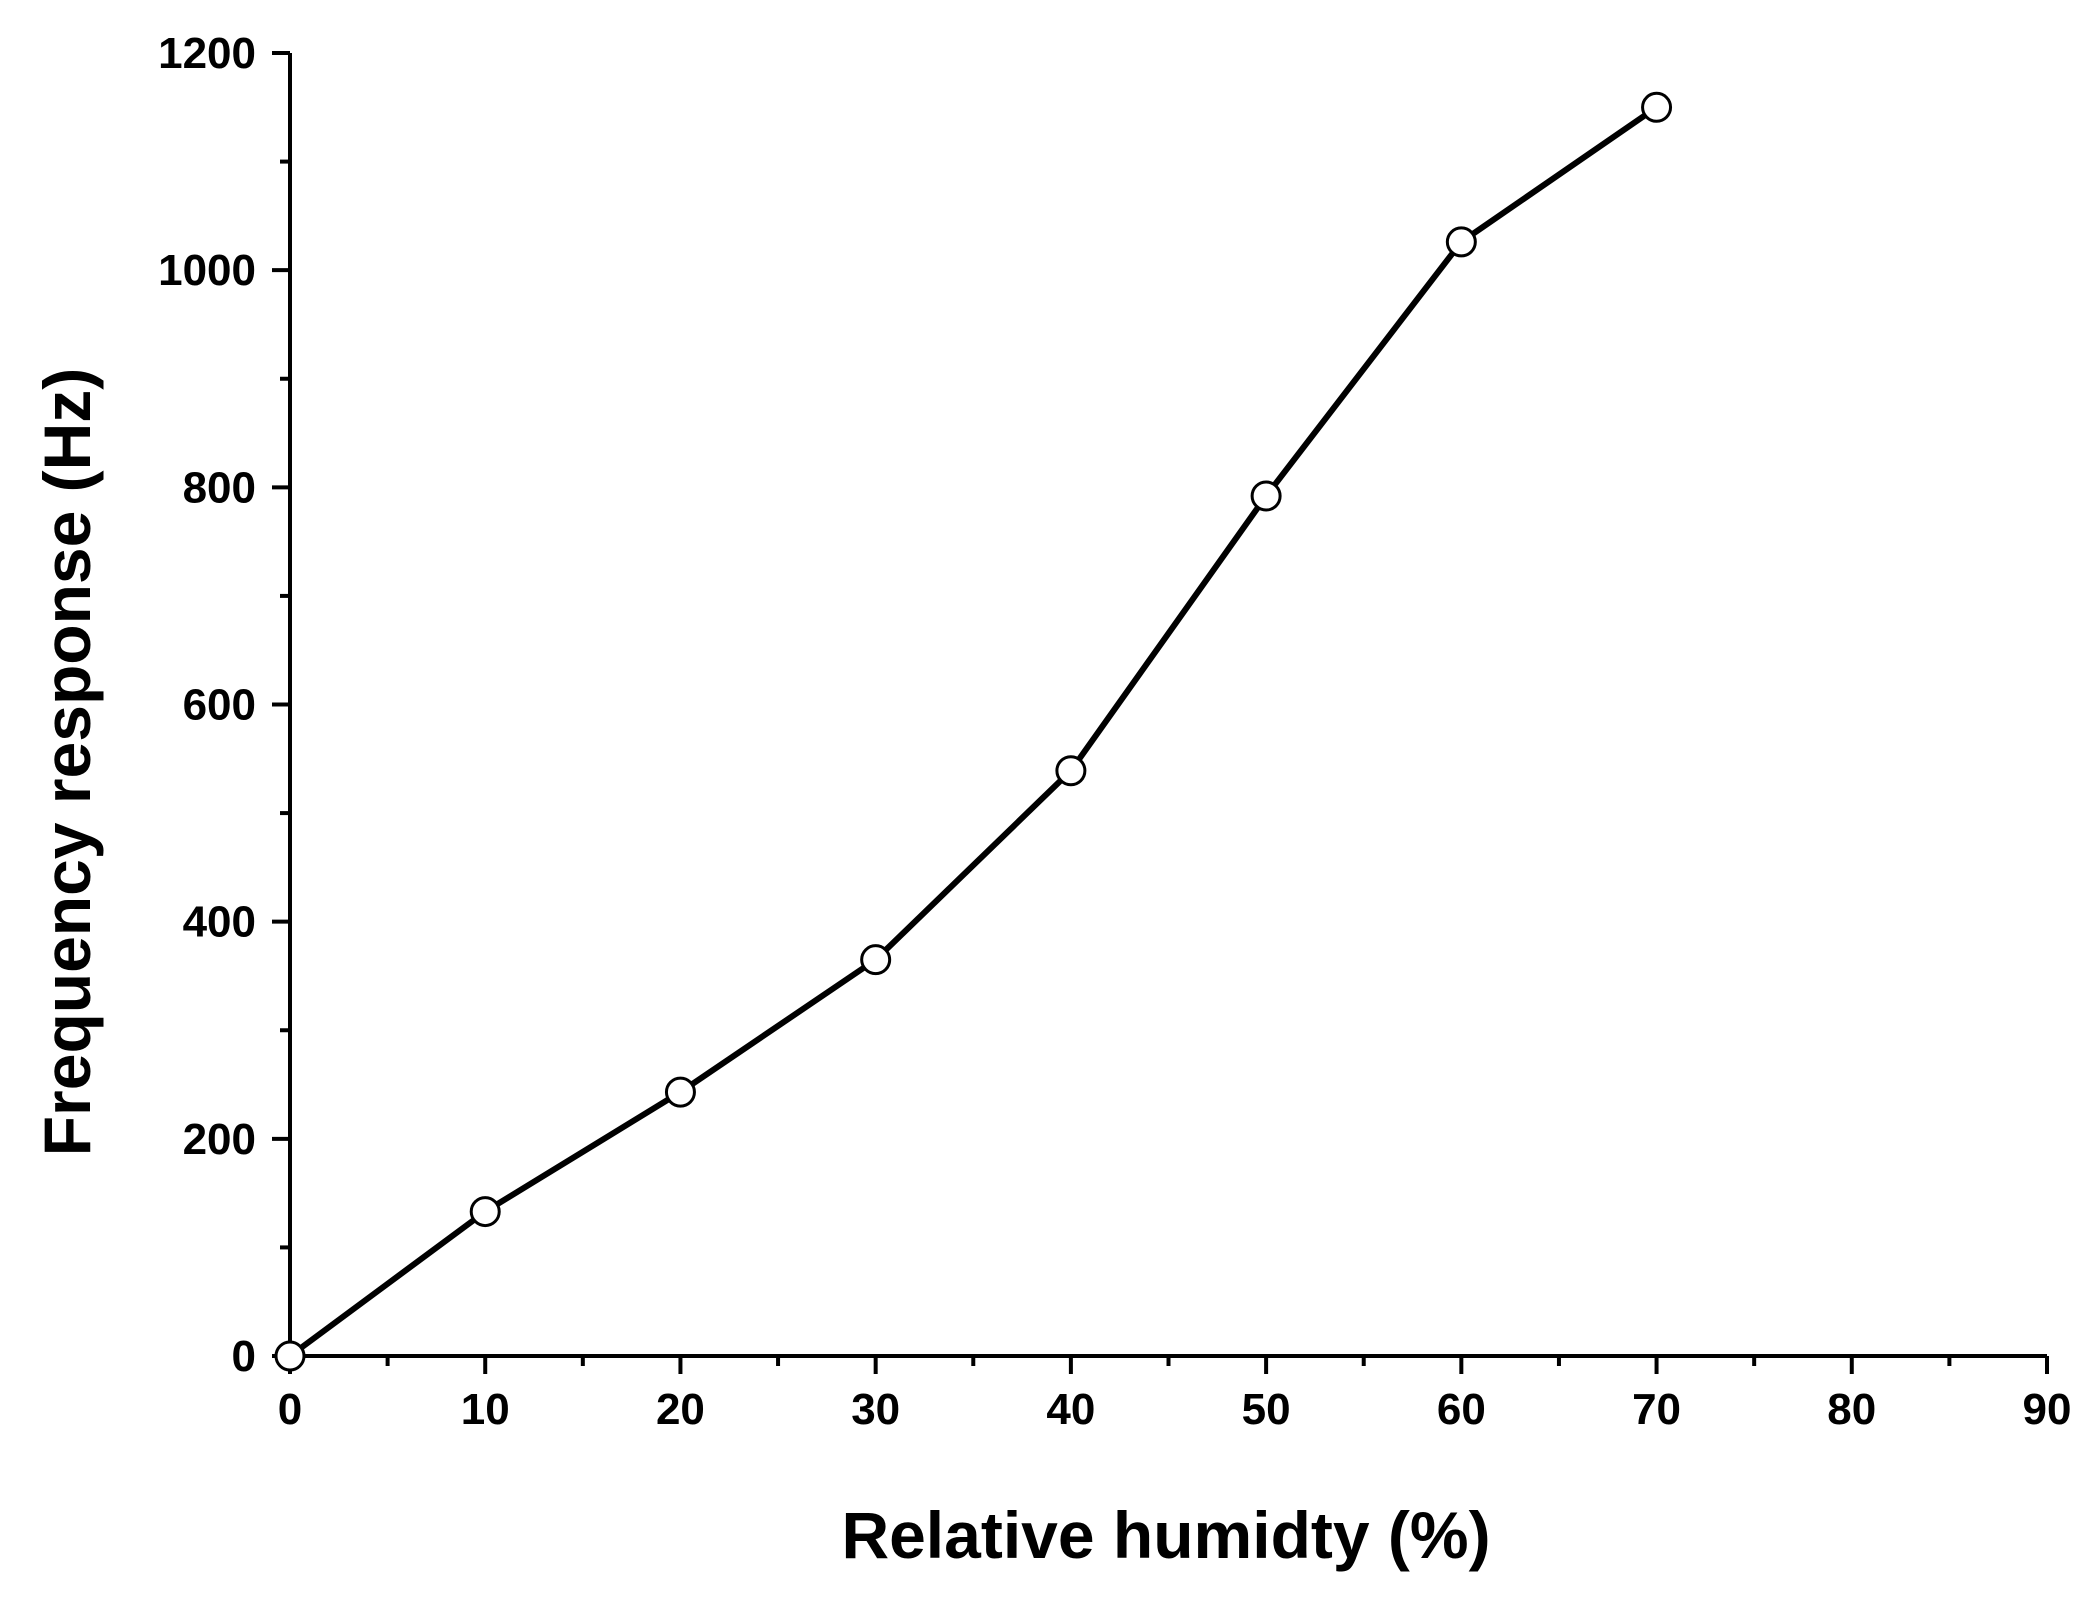 This screenshot has width=2089, height=1597. Describe the element at coordinates (219, 705) in the screenshot. I see `y-tick-label: 600` at that location.